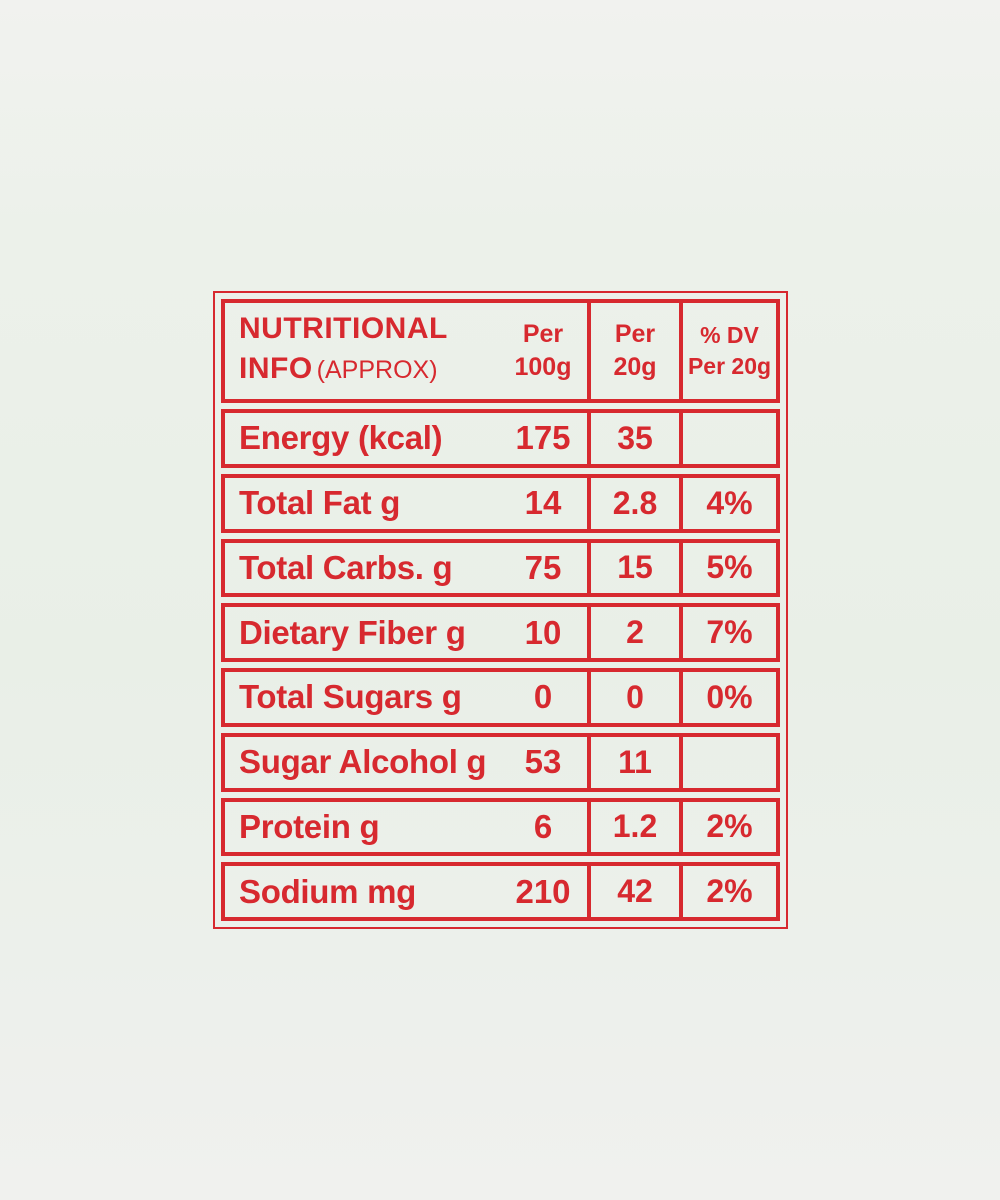 Image resolution: width=1000 pixels, height=1200 pixels. I want to click on header-per100g-line1: Per, so click(543, 334).